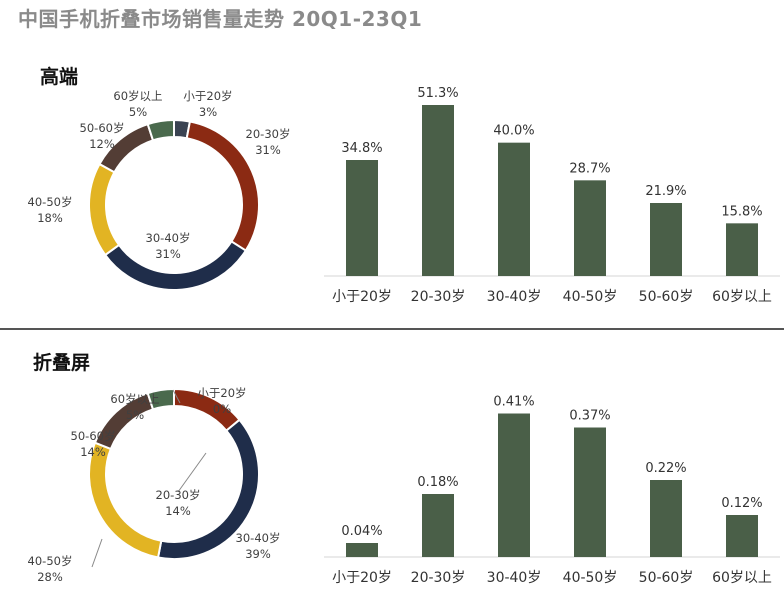 The image size is (784, 605). What do you see at coordinates (168, 254) in the screenshot?
I see `donut-percent-2: 31%` at bounding box center [168, 254].